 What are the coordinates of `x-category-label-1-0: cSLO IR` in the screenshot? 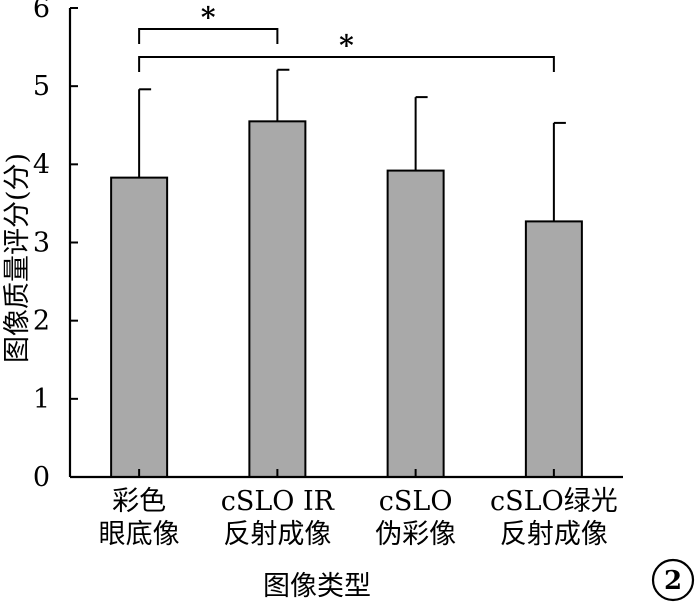 It's located at (278, 501).